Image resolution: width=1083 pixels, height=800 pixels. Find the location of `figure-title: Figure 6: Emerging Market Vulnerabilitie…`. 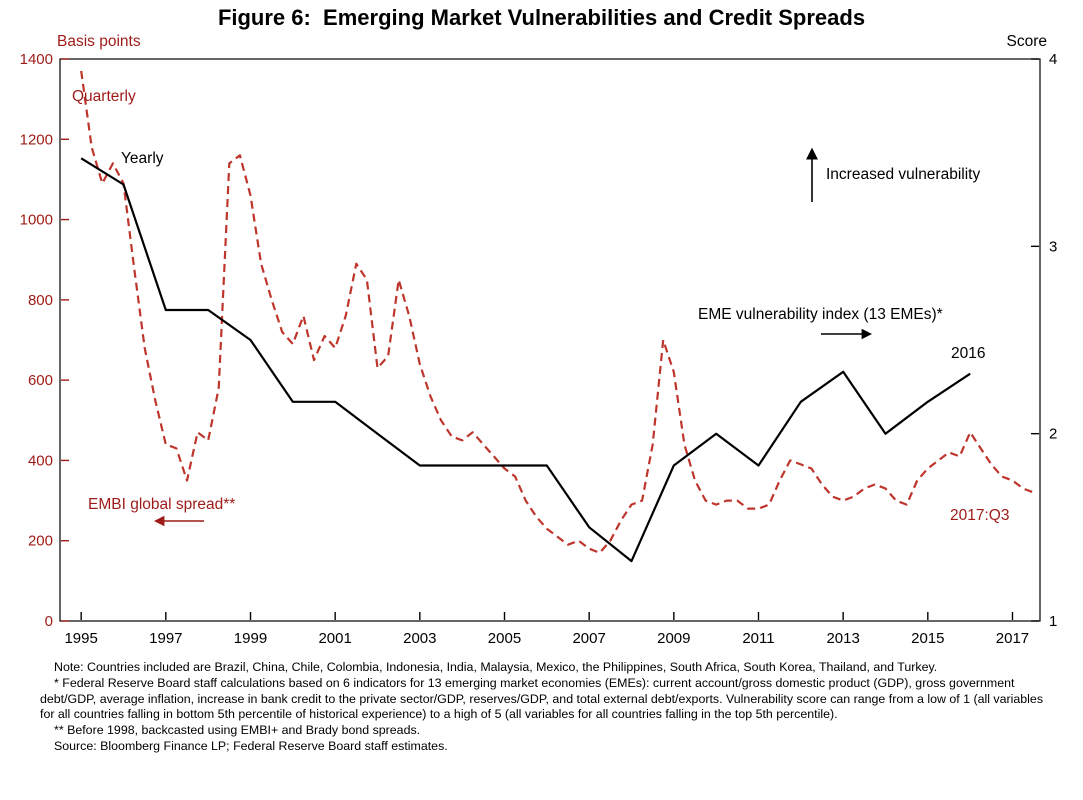

figure-title: Figure 6: Emerging Market Vulnerabilitie… is located at coordinates (541, 17).